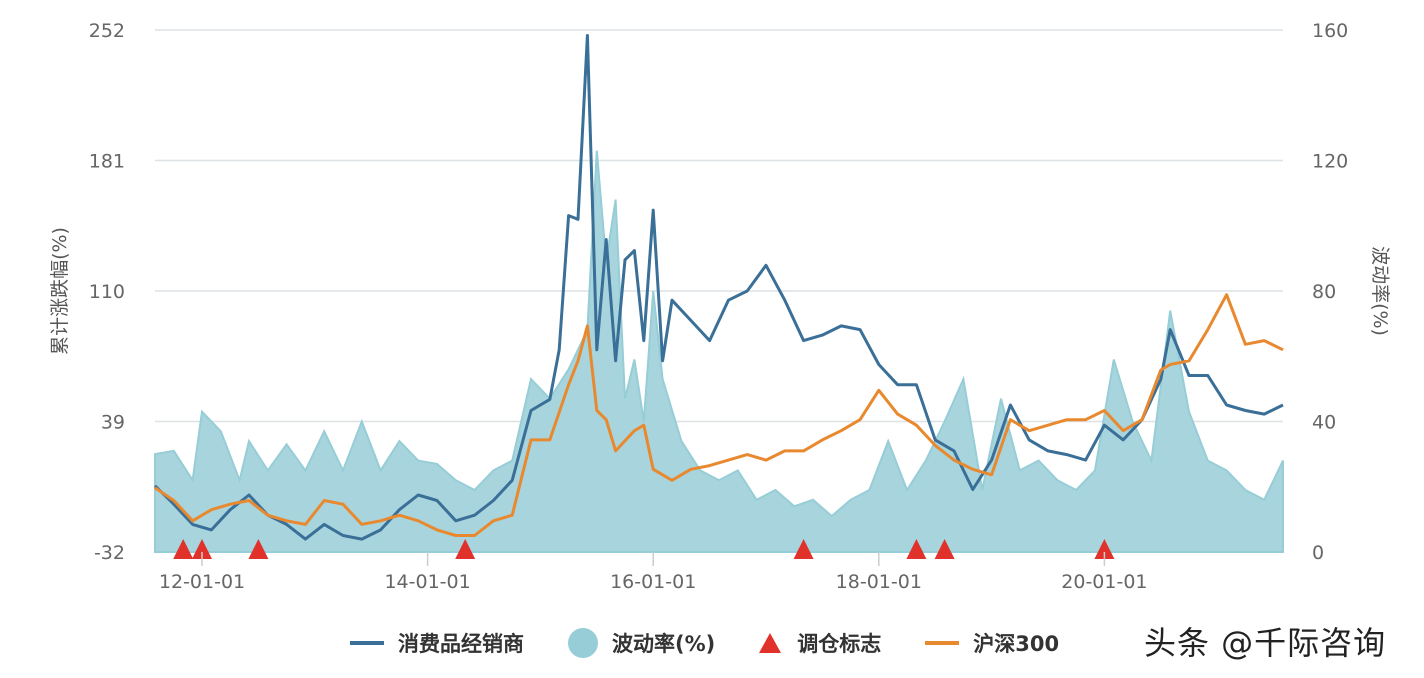  What do you see at coordinates (664, 644) in the screenshot?
I see `legend-label: 波动率(%)` at bounding box center [664, 644].